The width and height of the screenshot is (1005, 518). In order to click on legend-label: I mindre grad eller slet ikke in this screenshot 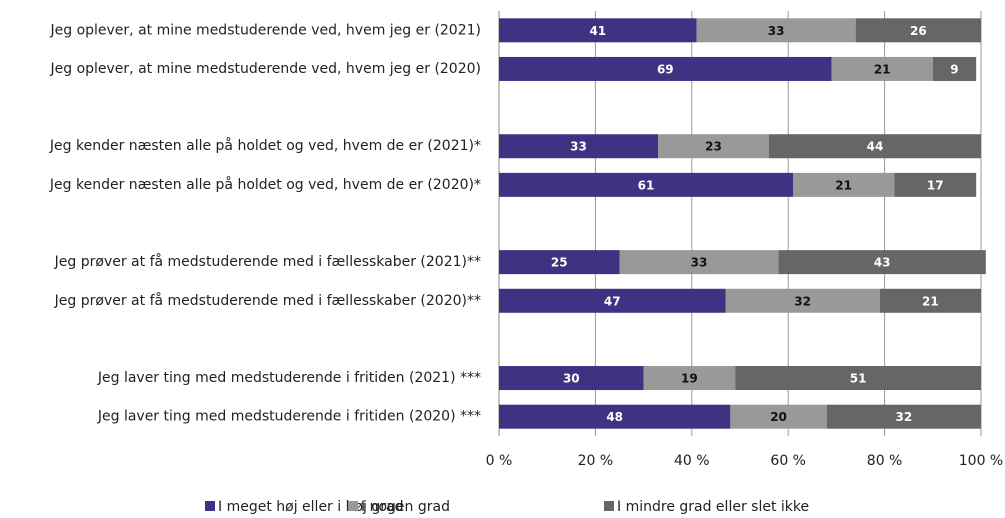, I will do `click(713, 507)`.